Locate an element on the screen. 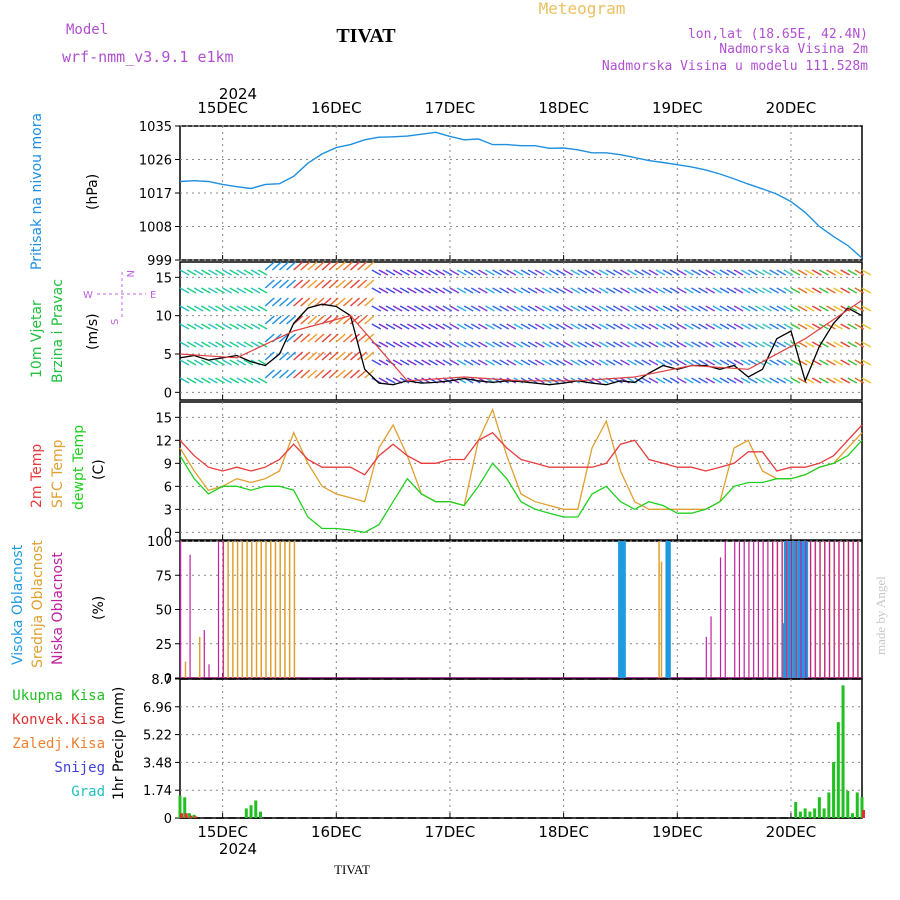 This screenshot has height=900, width=900. wind-panel-ytick-label: 15 is located at coordinates (163, 278).